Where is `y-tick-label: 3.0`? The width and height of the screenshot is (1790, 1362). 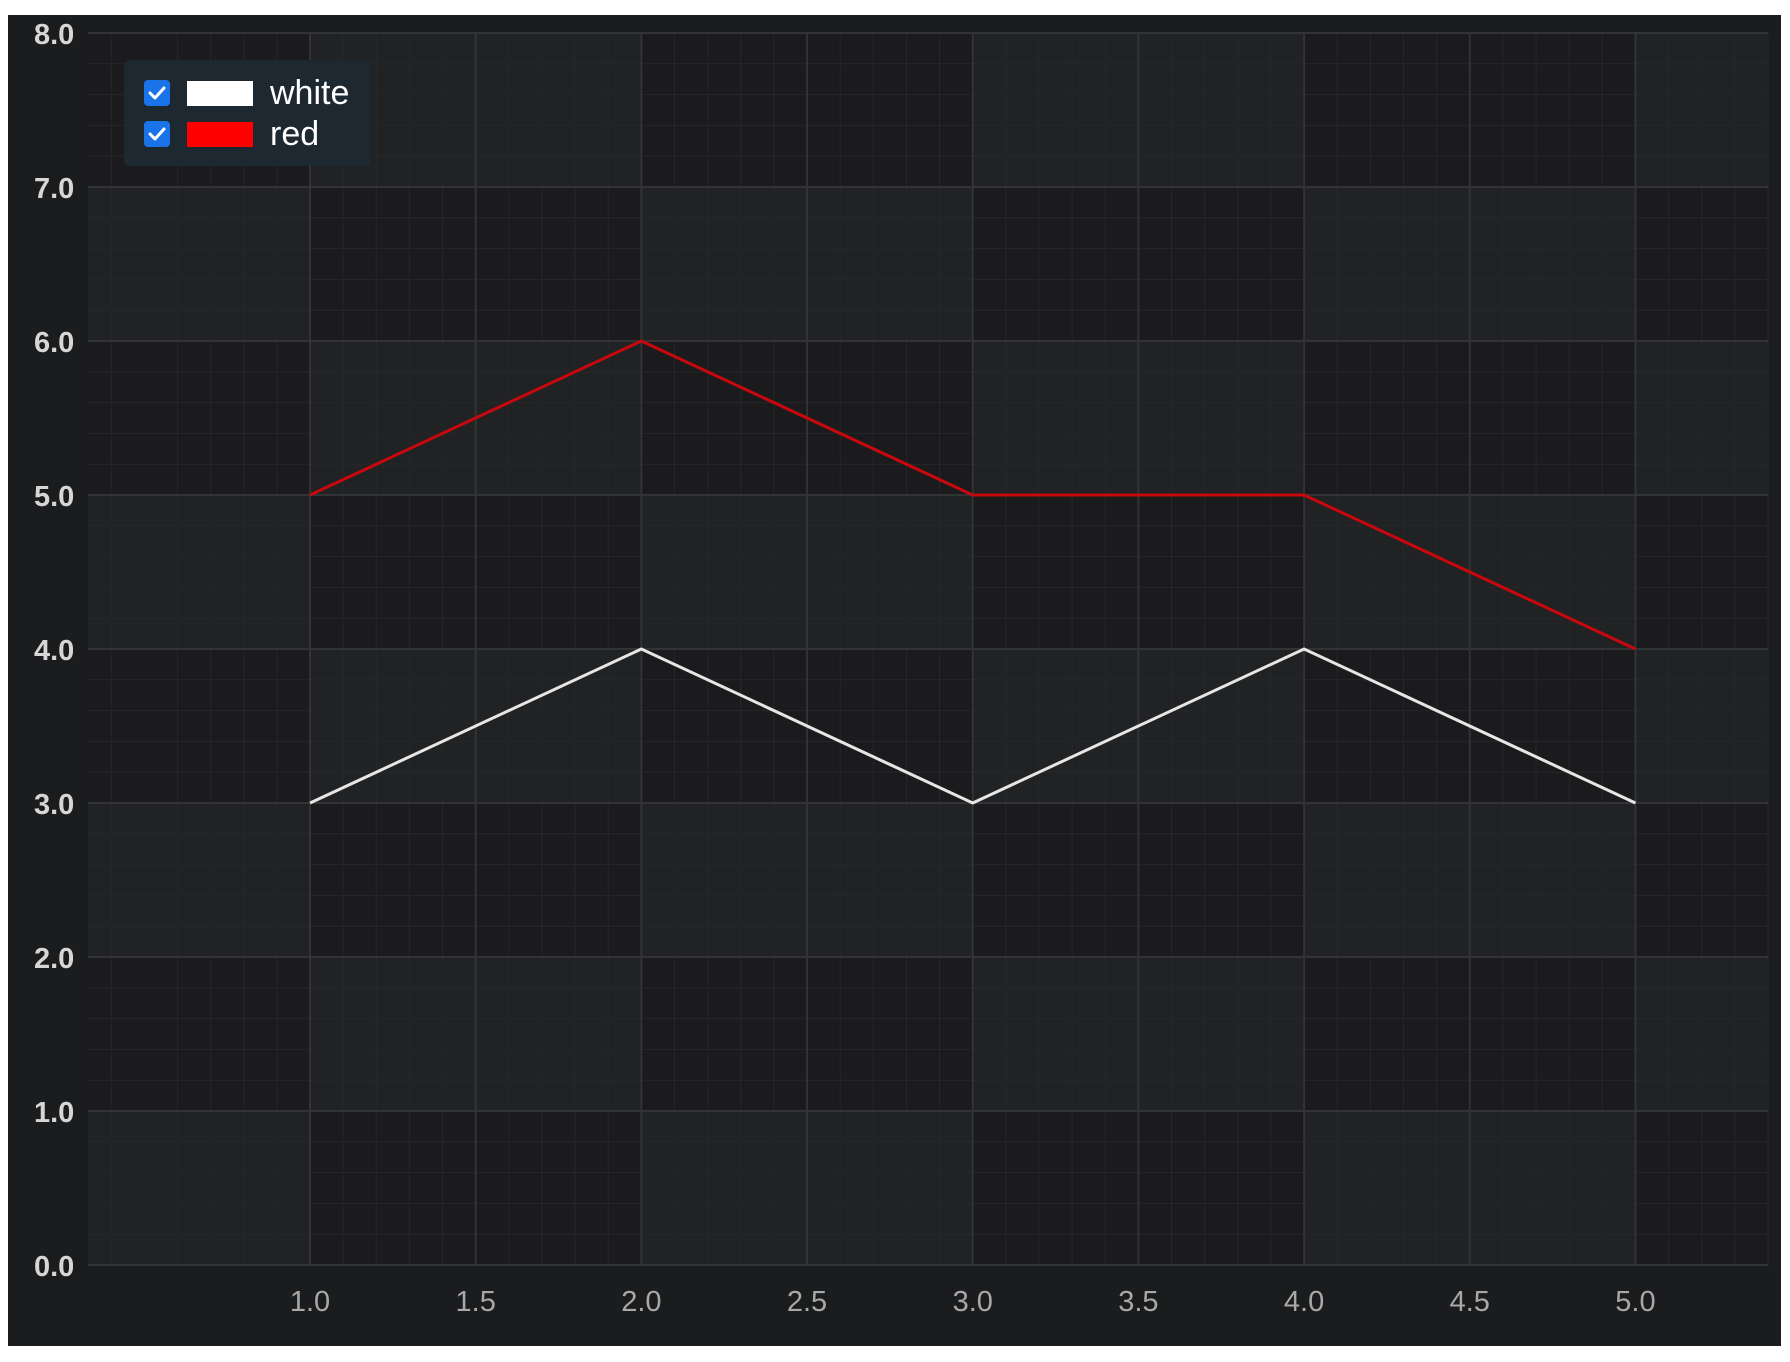 y-tick-label: 3.0 is located at coordinates (54, 805).